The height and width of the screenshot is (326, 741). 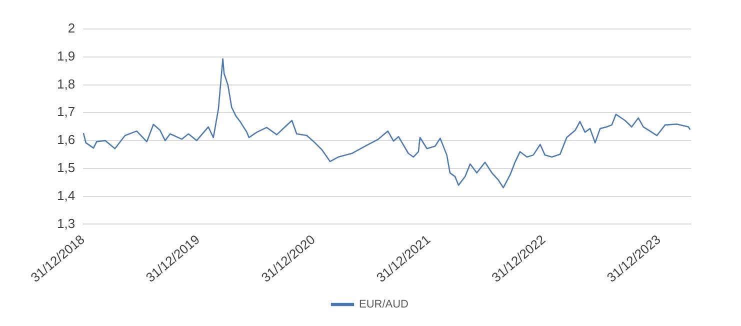 What do you see at coordinates (66, 112) in the screenshot?
I see `y-tick-label: 1,7` at bounding box center [66, 112].